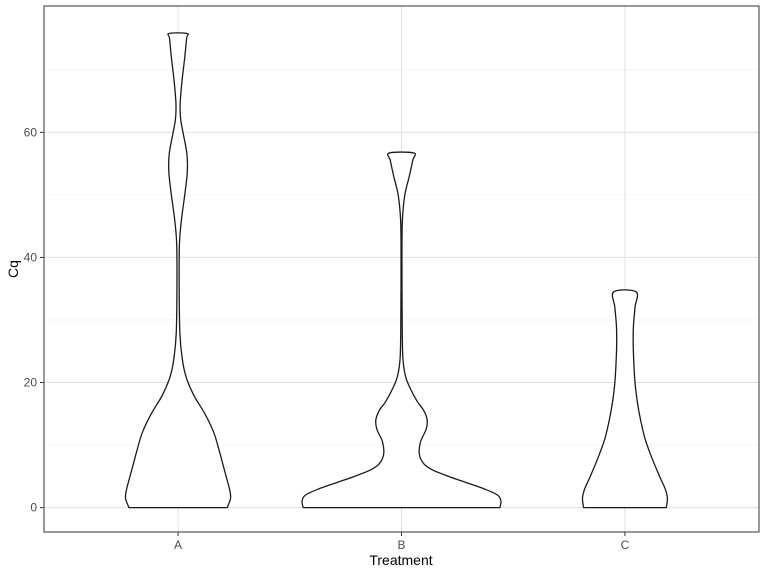 The width and height of the screenshot is (767, 573). Describe the element at coordinates (33, 508) in the screenshot. I see `y-tick-label: 0` at that location.